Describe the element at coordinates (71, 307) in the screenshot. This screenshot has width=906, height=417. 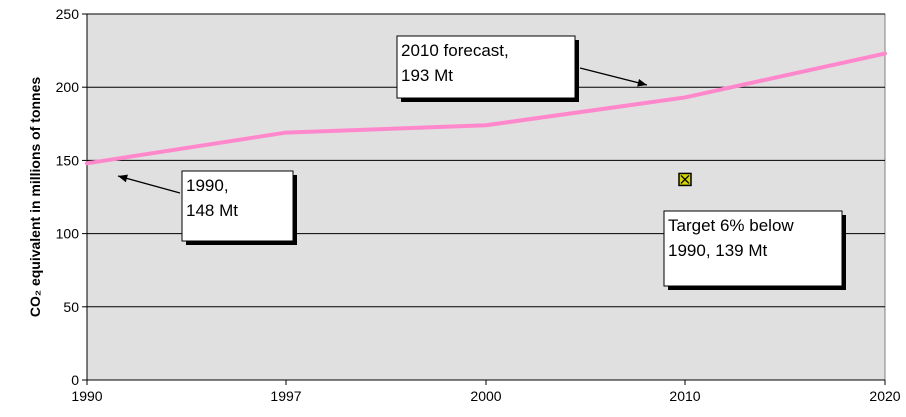
I see `y-tick-label: 50` at that location.